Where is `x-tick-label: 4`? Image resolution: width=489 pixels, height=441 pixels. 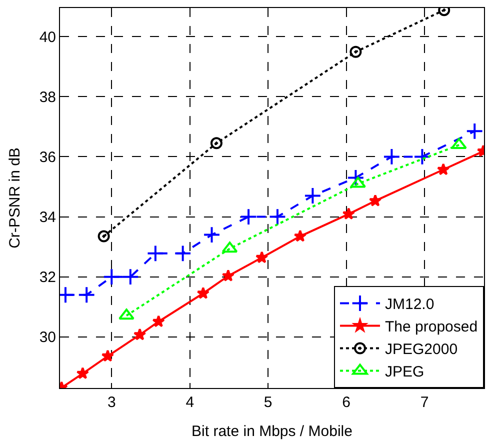 x-tick-label: 4 is located at coordinates (190, 402).